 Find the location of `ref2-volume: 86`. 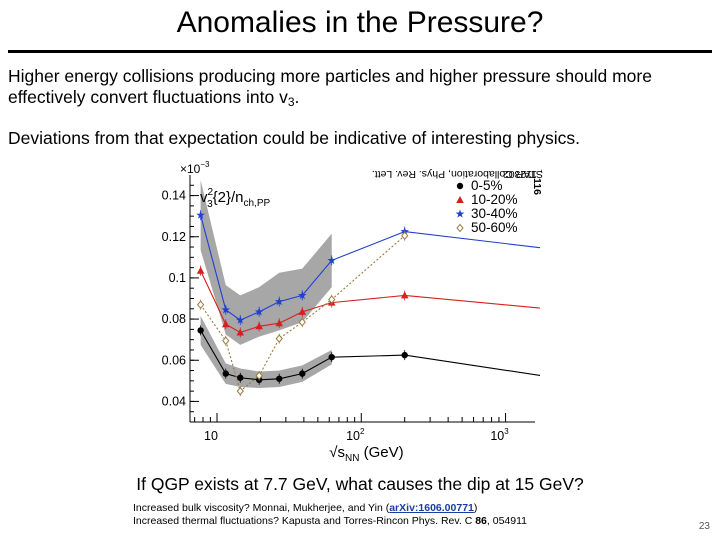

ref2-volume: 86 is located at coordinates (481, 521).